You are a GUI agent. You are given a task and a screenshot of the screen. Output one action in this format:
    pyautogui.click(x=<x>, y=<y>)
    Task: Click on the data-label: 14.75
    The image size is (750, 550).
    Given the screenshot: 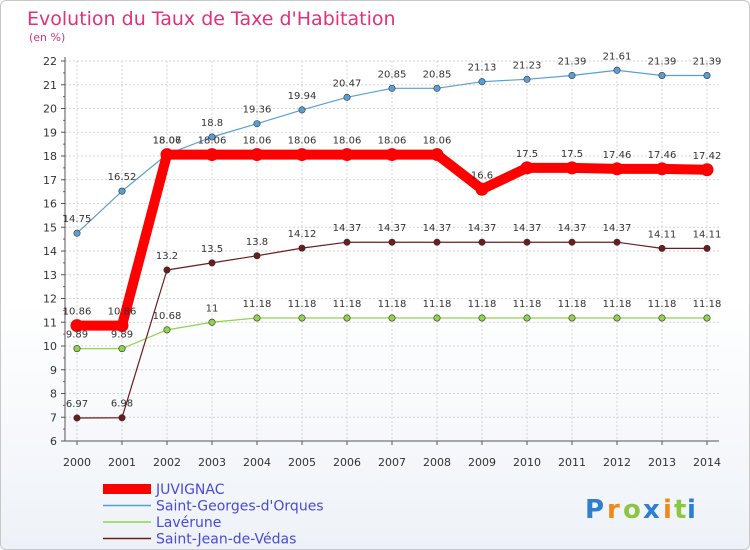 What is the action you would take?
    pyautogui.click(x=77, y=219)
    